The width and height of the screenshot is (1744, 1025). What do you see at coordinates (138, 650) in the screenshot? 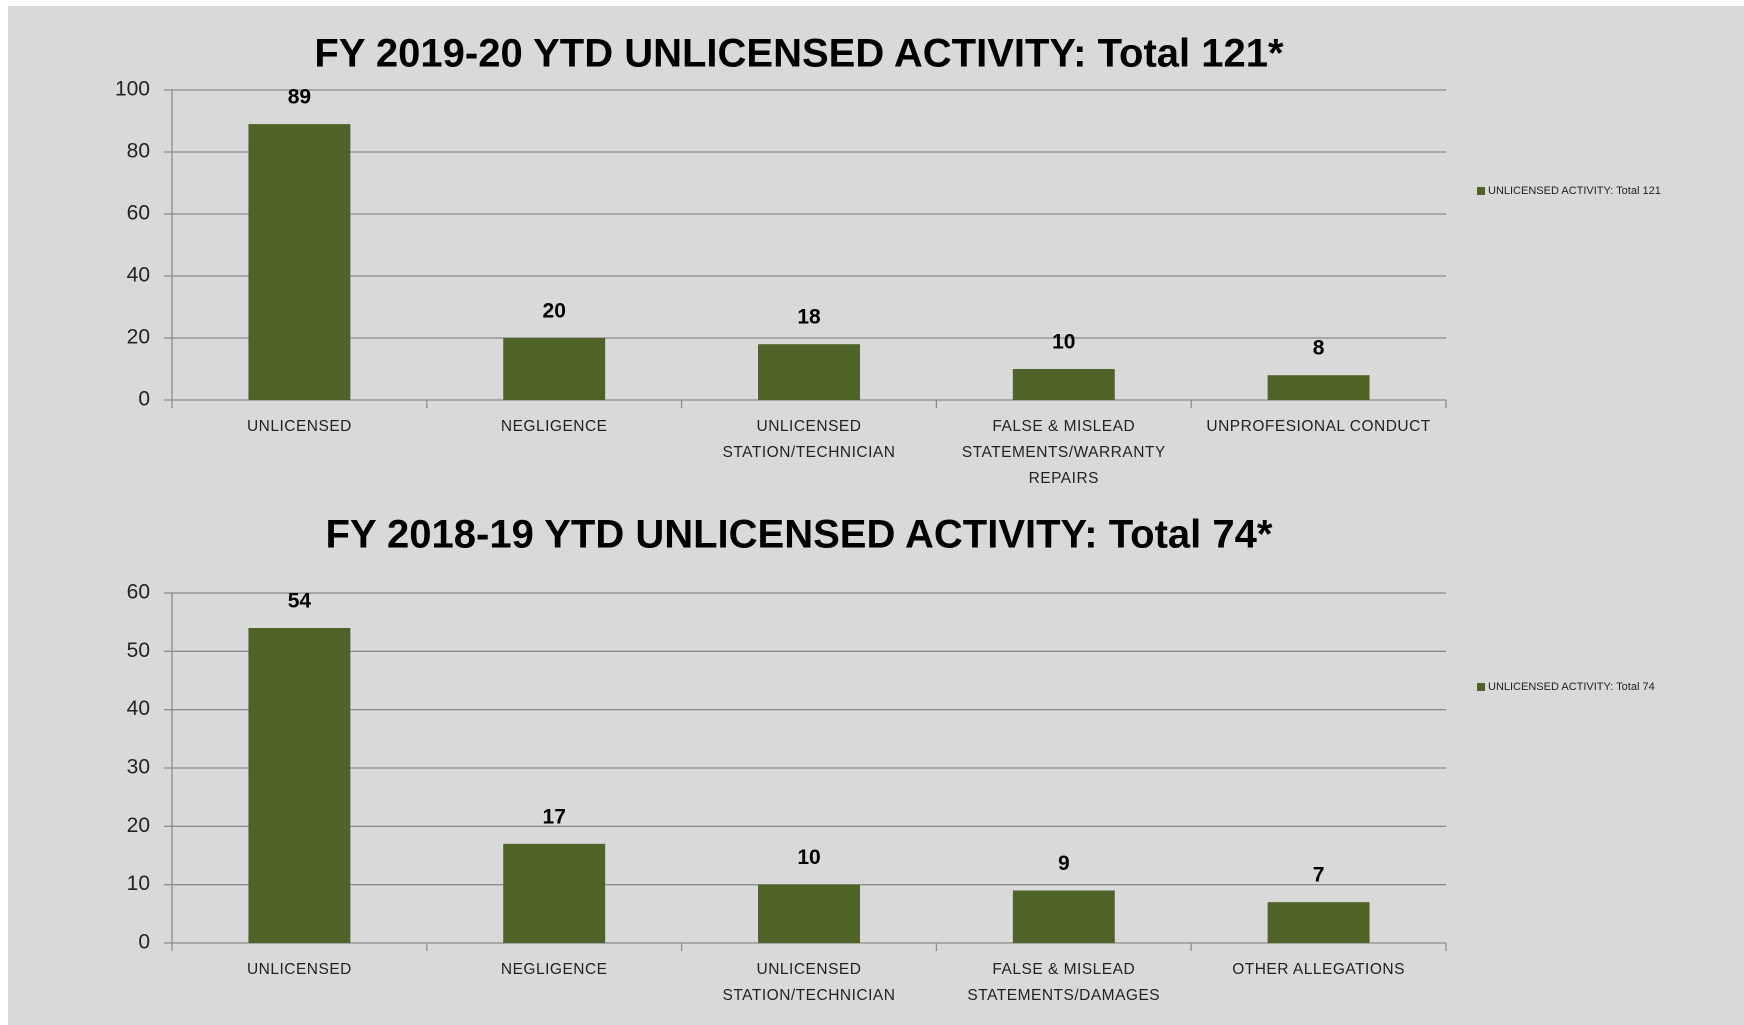
I see `y-tick-label: 50` at bounding box center [138, 650].